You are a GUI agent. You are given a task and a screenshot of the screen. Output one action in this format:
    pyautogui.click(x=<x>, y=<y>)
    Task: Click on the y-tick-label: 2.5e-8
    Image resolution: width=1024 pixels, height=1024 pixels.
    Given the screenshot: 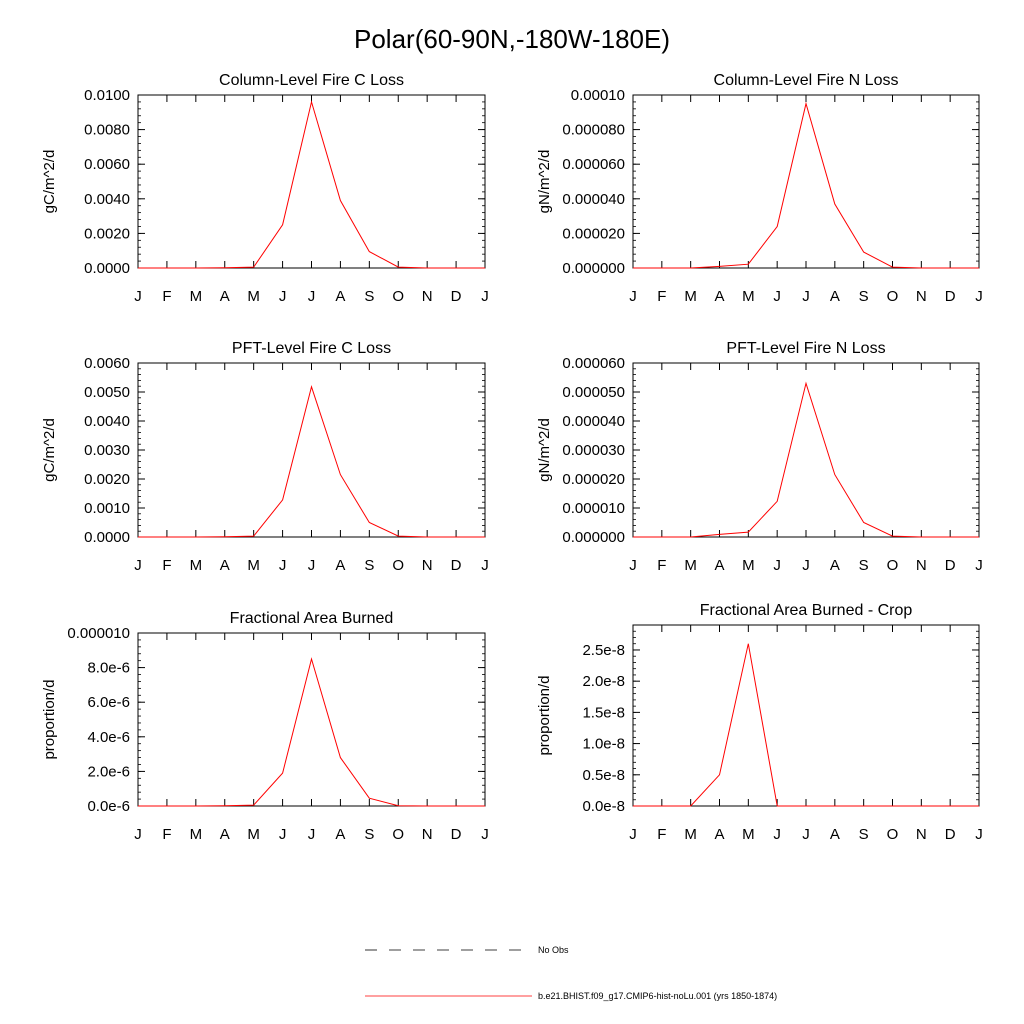 What is the action you would take?
    pyautogui.click(x=603, y=650)
    